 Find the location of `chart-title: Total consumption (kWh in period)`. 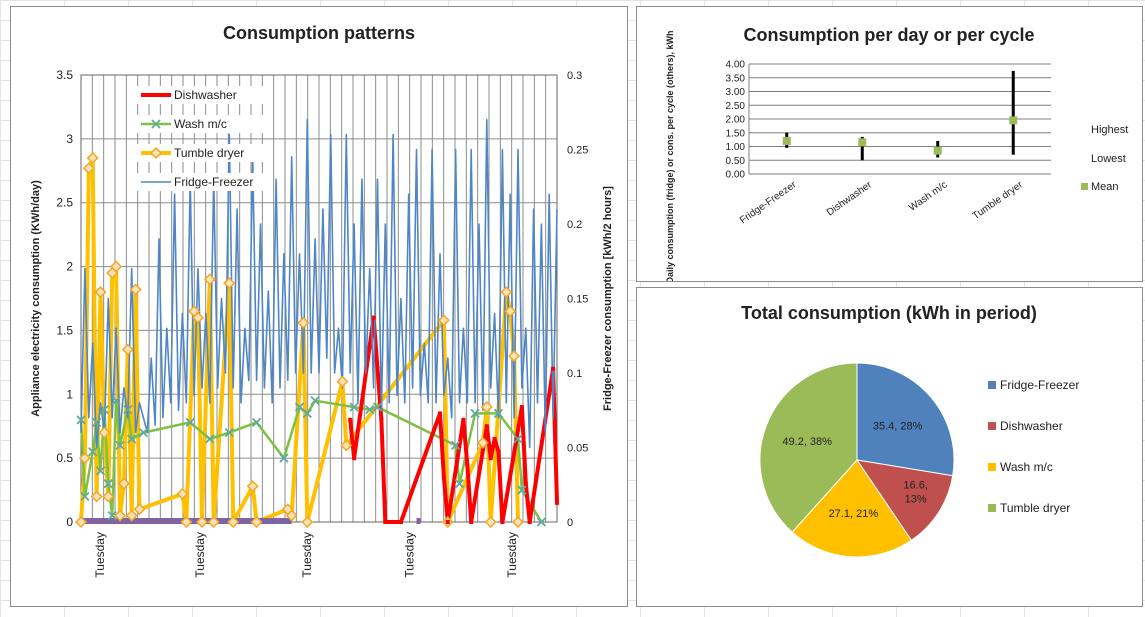

chart-title: Total consumption (kWh in period) is located at coordinates (889, 313).